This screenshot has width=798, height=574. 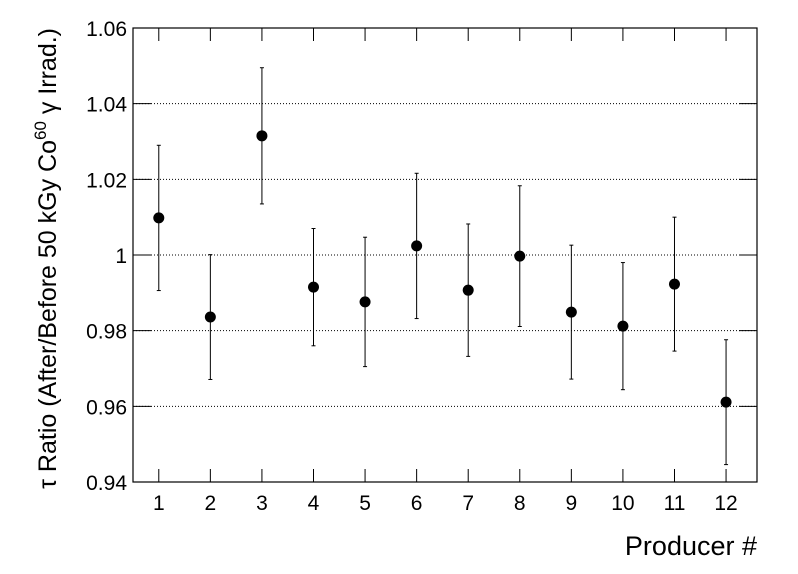 What do you see at coordinates (572, 503) in the screenshot?
I see `x-tick-label: 9` at bounding box center [572, 503].